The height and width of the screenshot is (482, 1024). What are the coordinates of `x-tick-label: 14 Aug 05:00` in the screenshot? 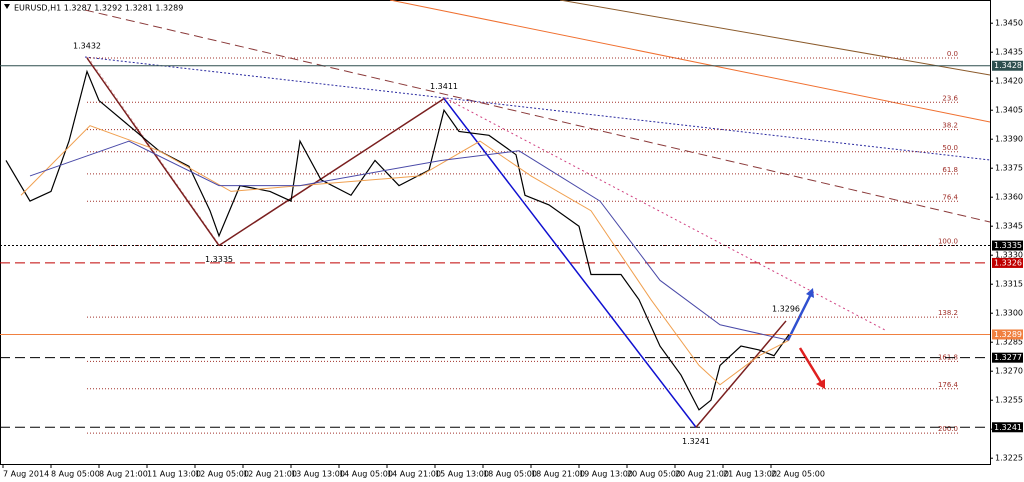 It's located at (366, 474).